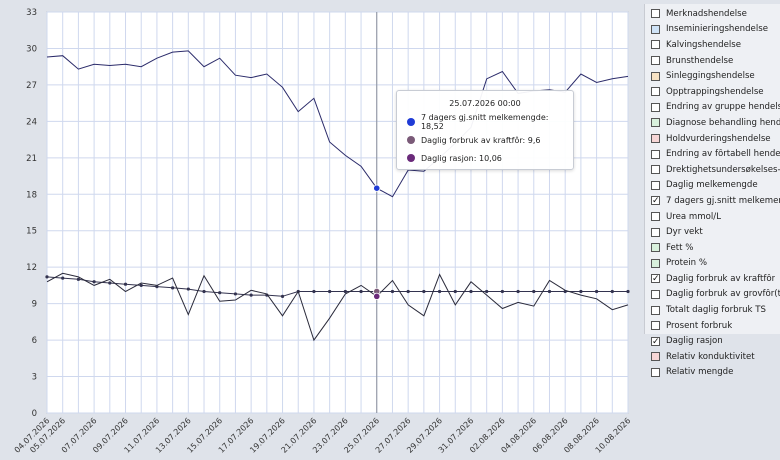  I want to click on tooltip-dot-milk-avg, so click(411, 122).